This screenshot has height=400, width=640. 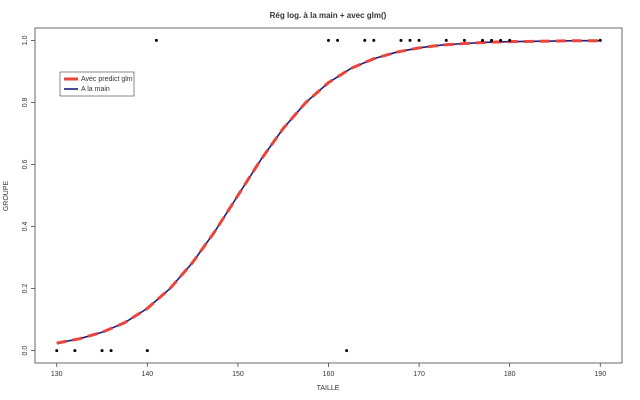 What do you see at coordinates (107, 79) in the screenshot?
I see `legend-label: Avec predict glm` at bounding box center [107, 79].